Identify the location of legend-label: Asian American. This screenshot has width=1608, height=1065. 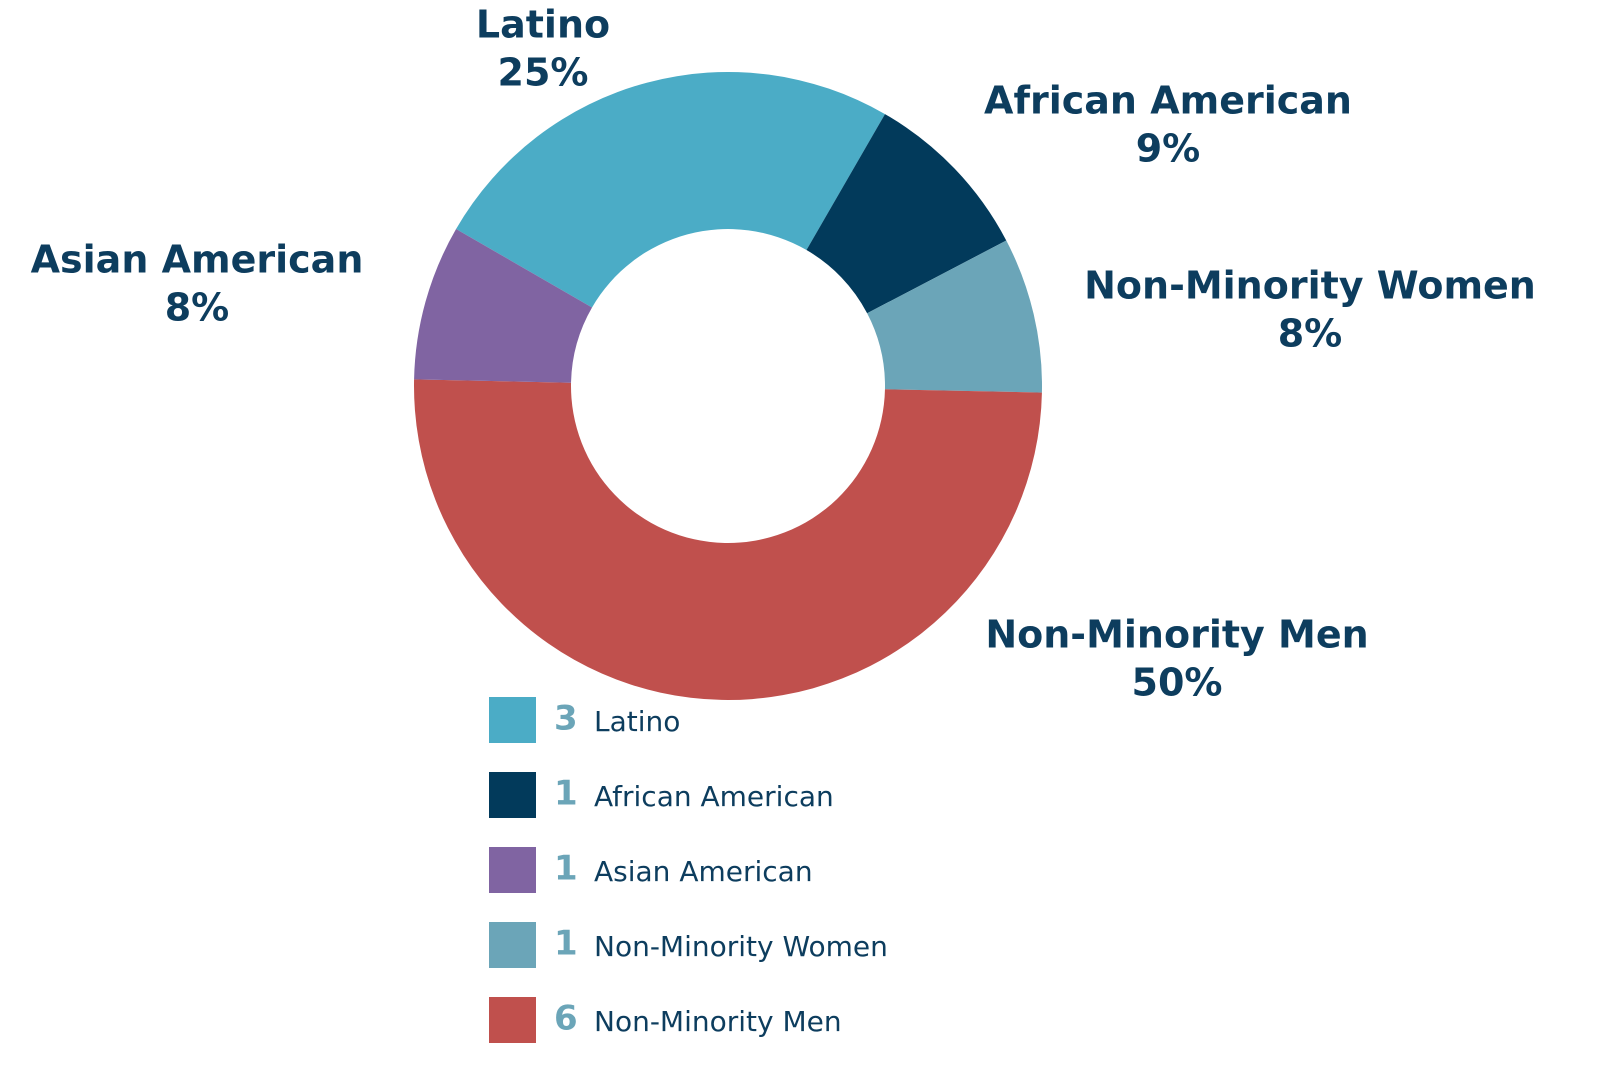
(703, 871).